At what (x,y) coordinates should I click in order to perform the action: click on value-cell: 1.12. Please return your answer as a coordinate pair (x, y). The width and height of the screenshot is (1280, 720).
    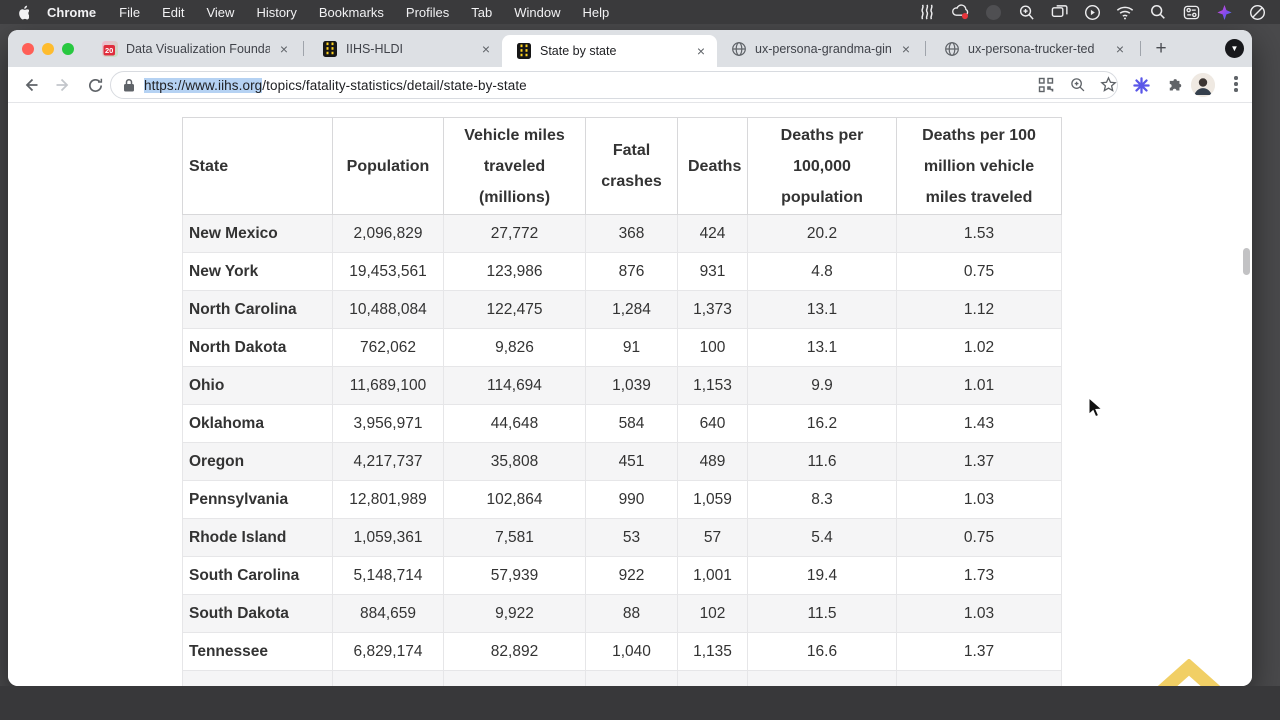
    Looking at the image, I should click on (979, 309).